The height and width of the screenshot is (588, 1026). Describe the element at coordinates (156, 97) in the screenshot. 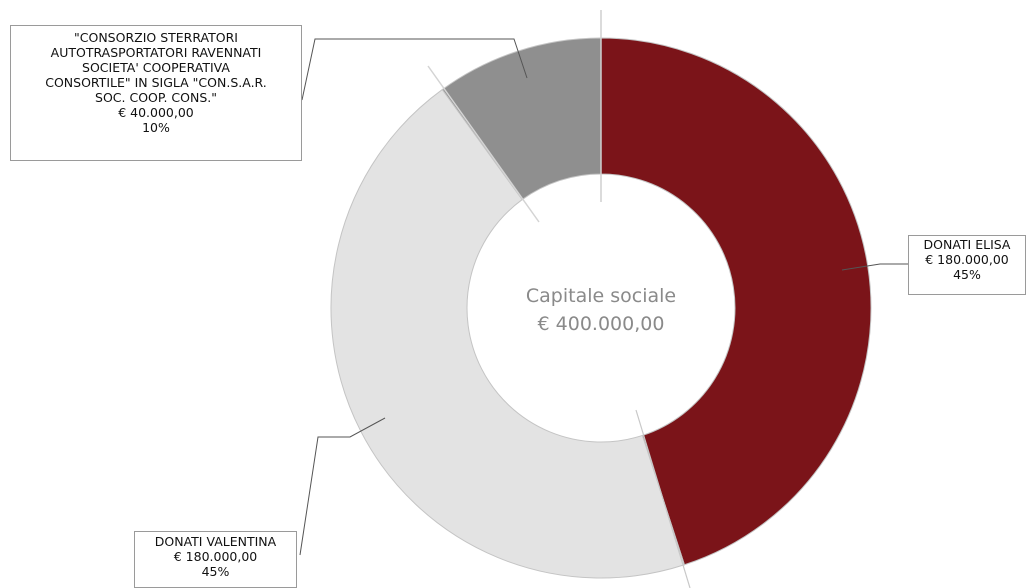

I see `consar-name-line-5: SOC. COOP. CONS."` at that location.